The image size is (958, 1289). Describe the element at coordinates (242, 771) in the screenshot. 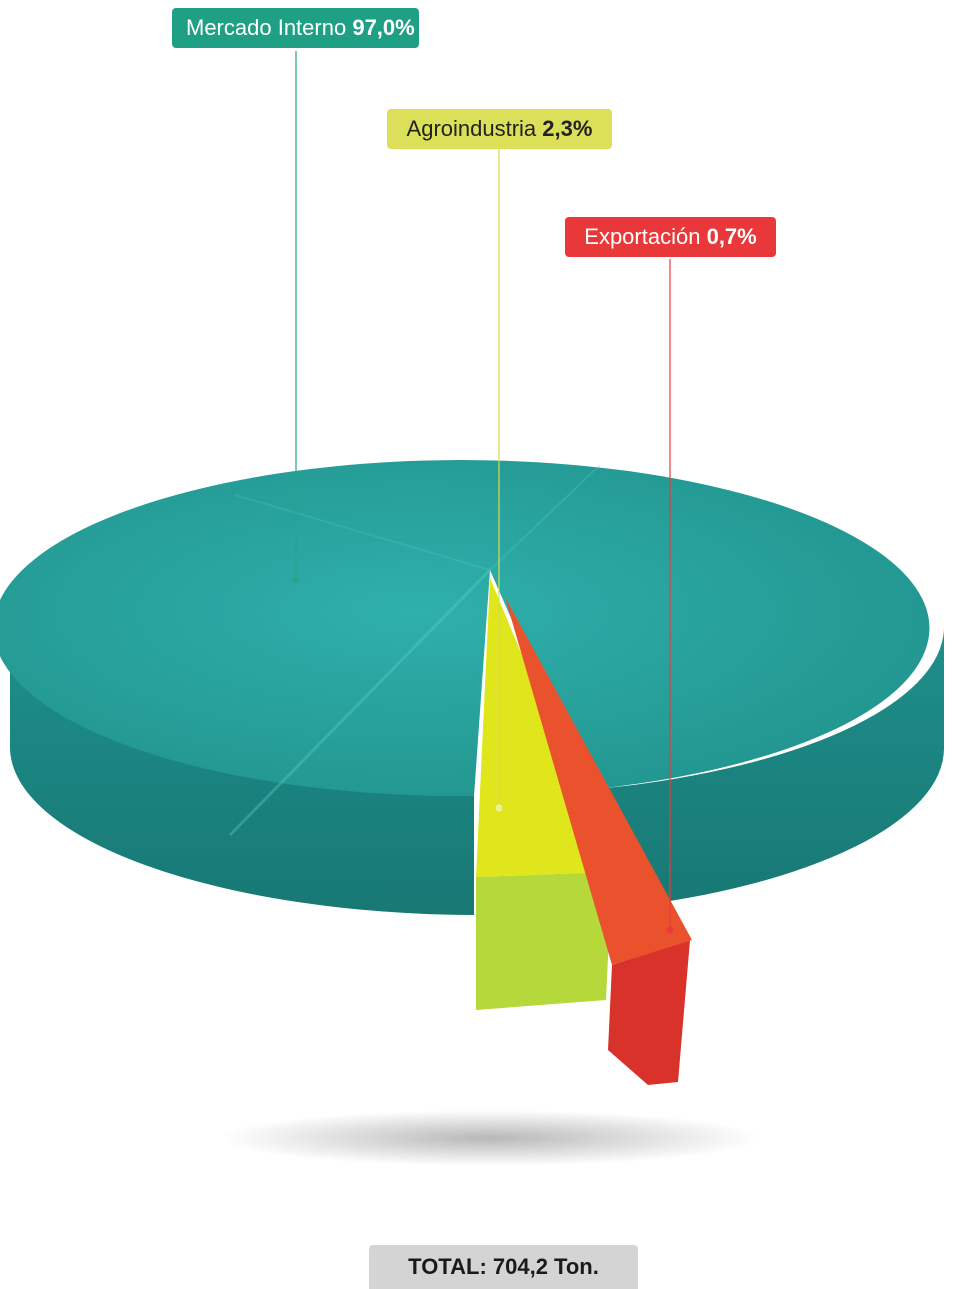

I see `slice-mercado-interno-side` at that location.